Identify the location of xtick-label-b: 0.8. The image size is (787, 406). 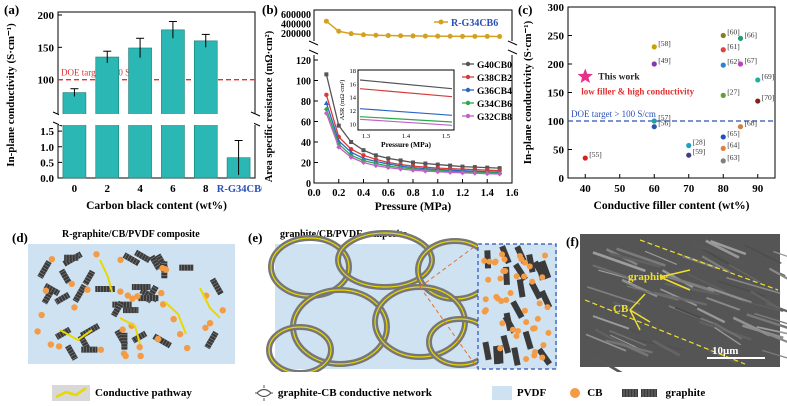
(412, 193).